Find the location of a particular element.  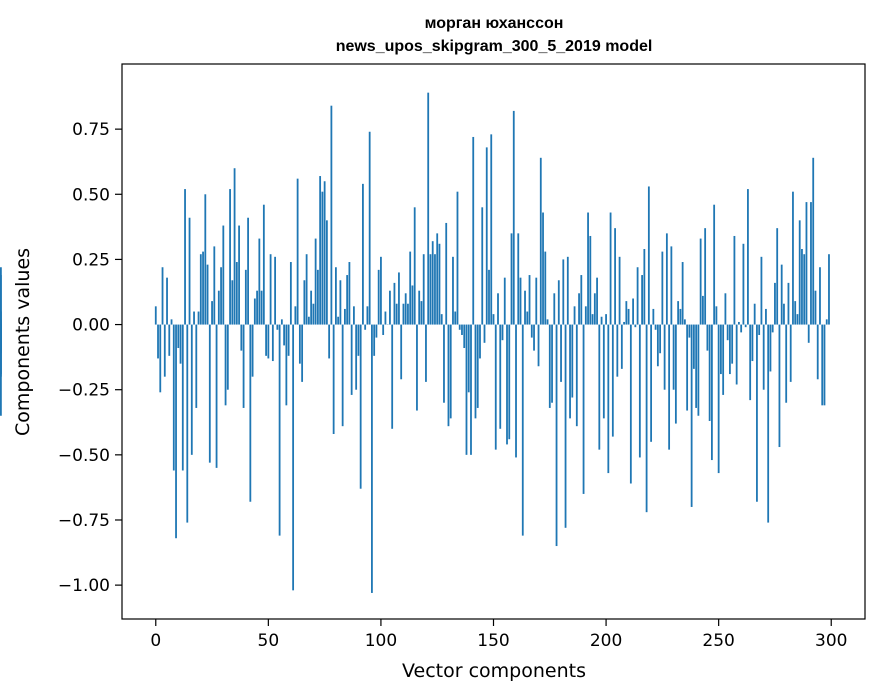

x-tick-label: 150 is located at coordinates (493, 641).